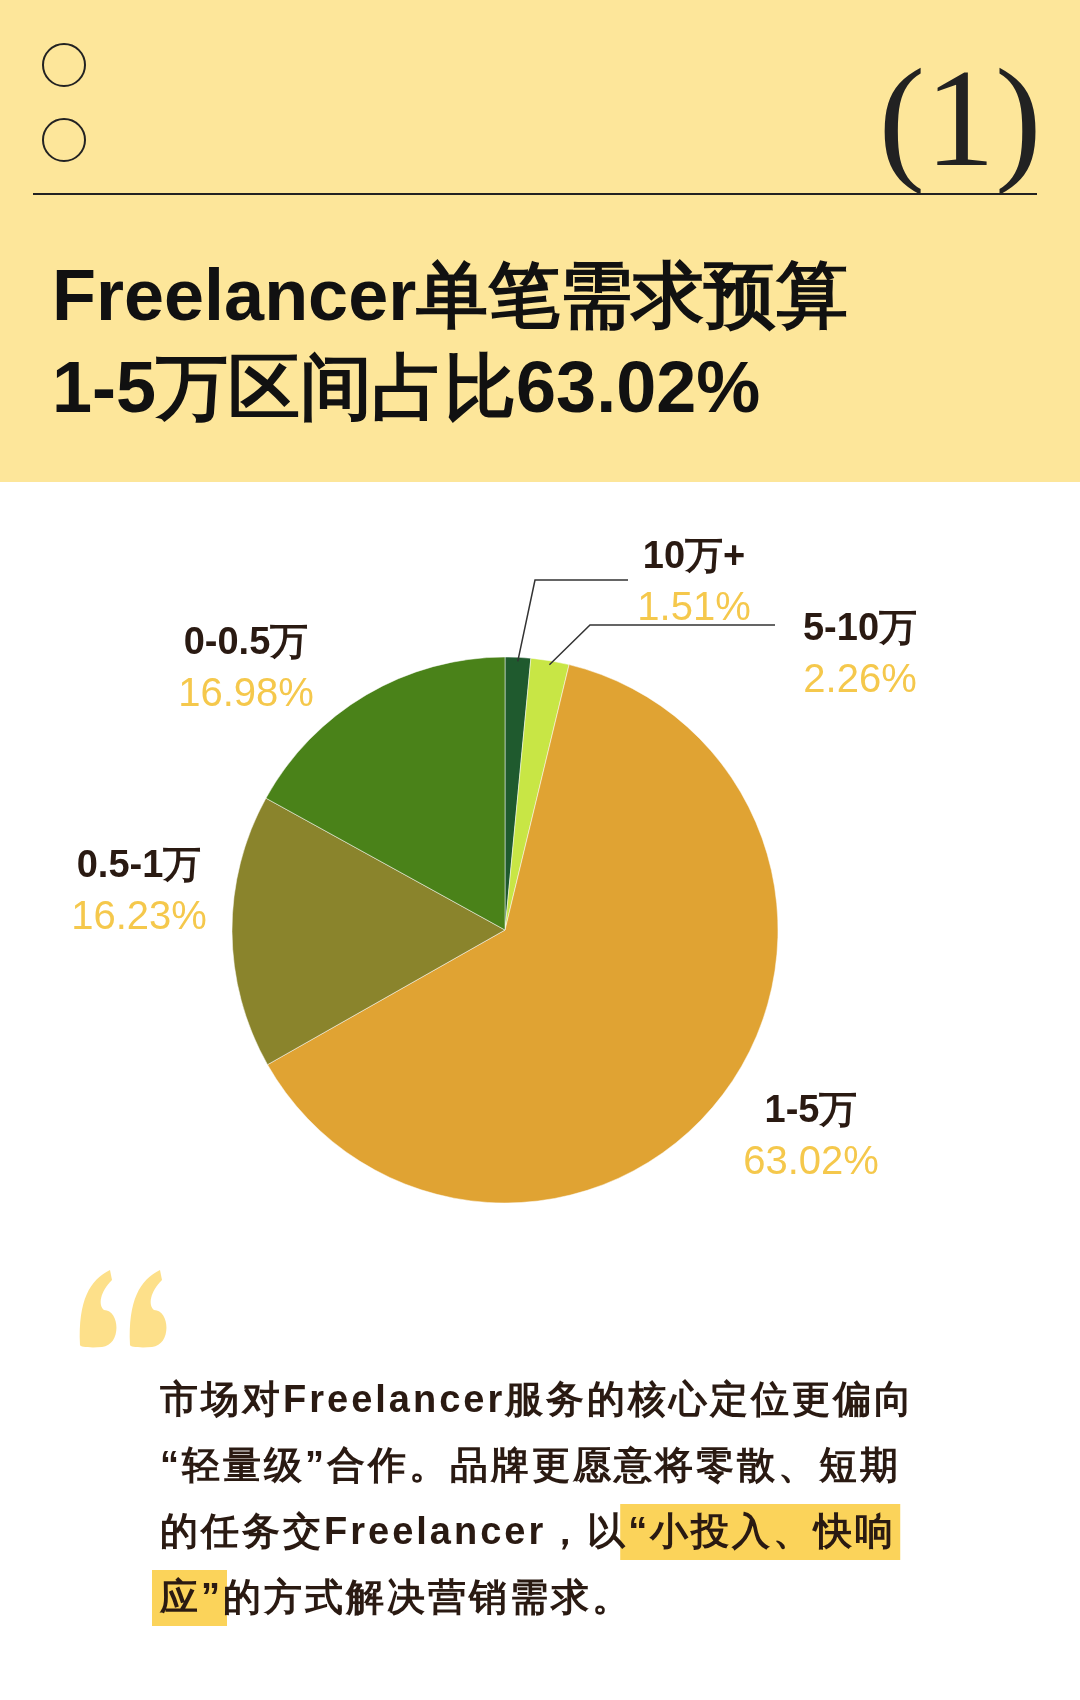  I want to click on data-label: 63.02%, so click(811, 1160).